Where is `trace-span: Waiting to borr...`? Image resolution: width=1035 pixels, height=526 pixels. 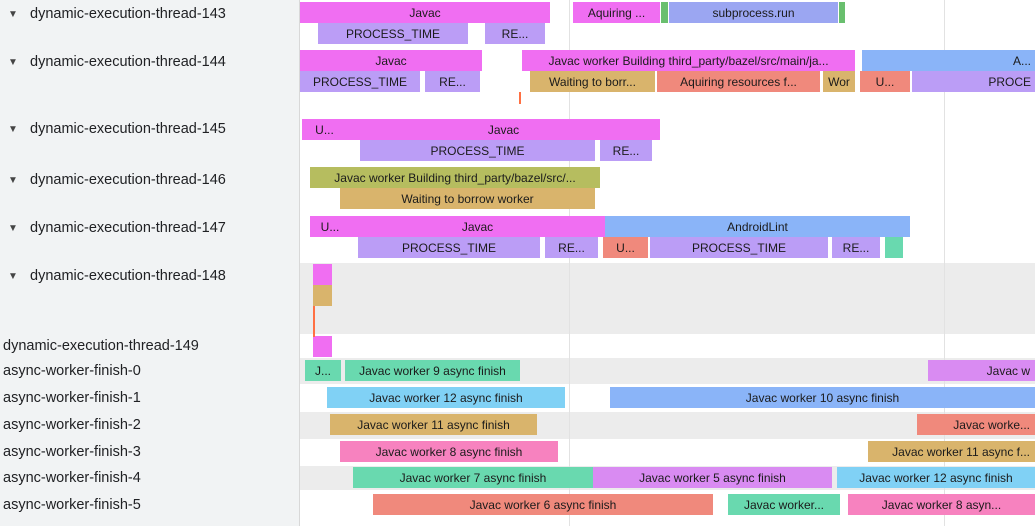 trace-span: Waiting to borr... is located at coordinates (592, 81).